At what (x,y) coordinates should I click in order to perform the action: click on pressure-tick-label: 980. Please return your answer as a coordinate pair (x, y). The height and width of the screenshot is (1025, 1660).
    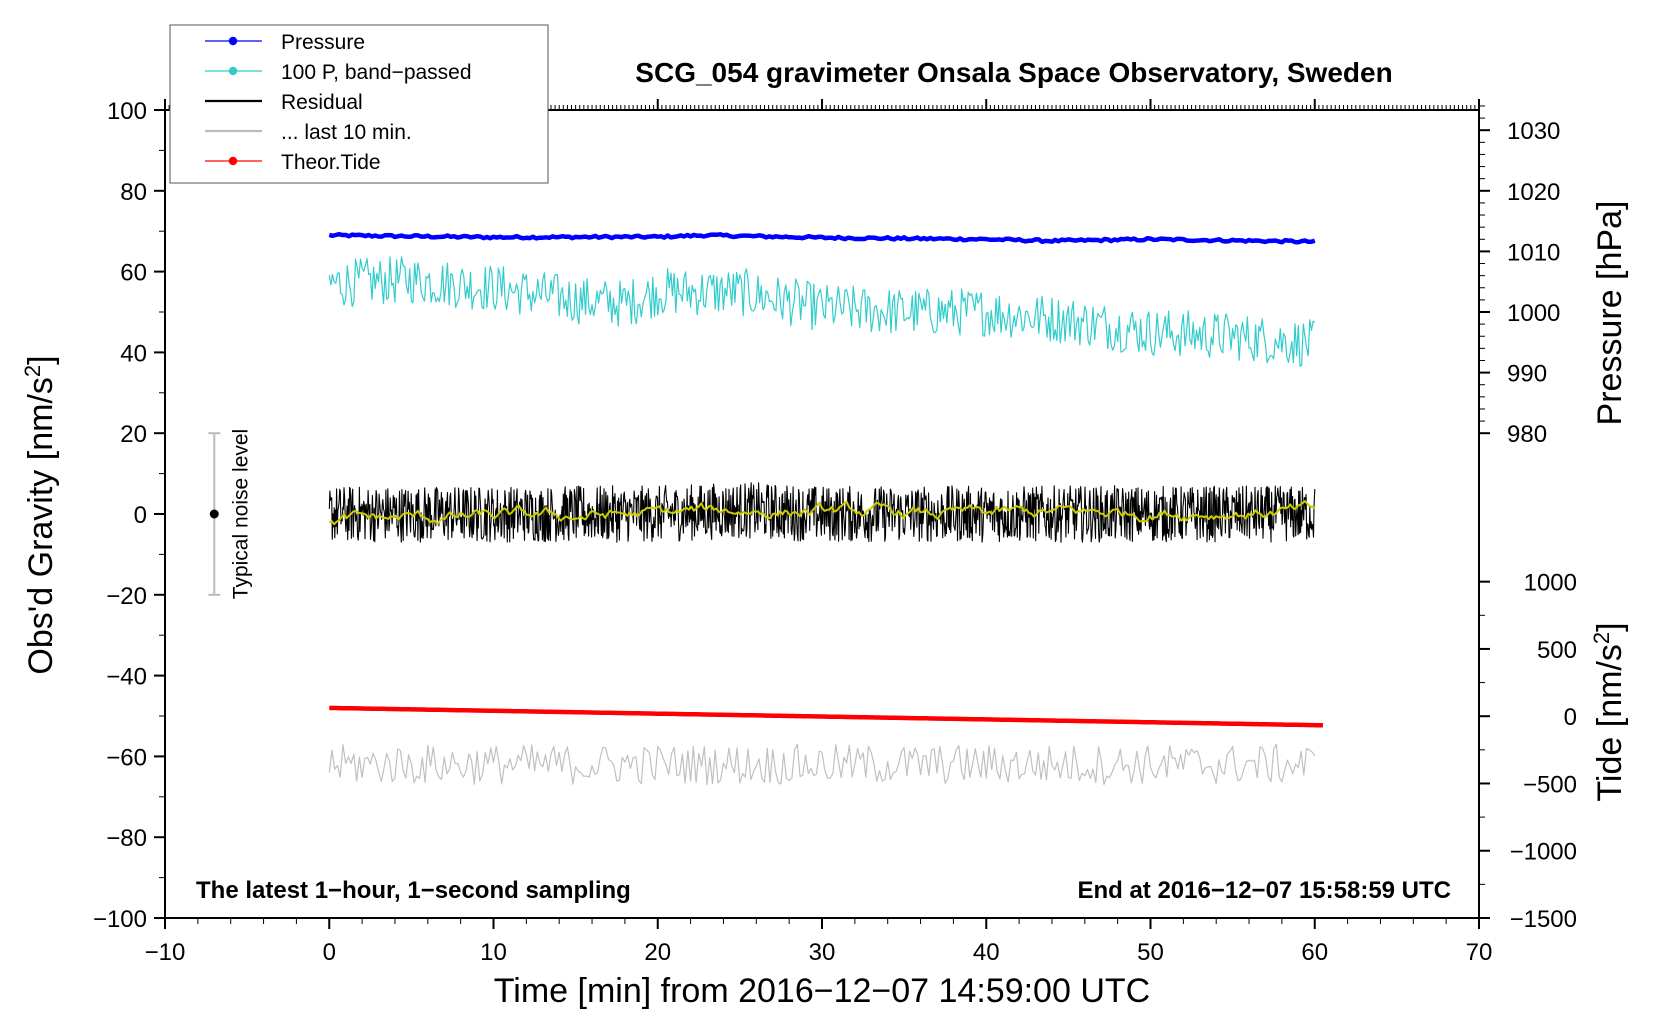
    Looking at the image, I should click on (1527, 434).